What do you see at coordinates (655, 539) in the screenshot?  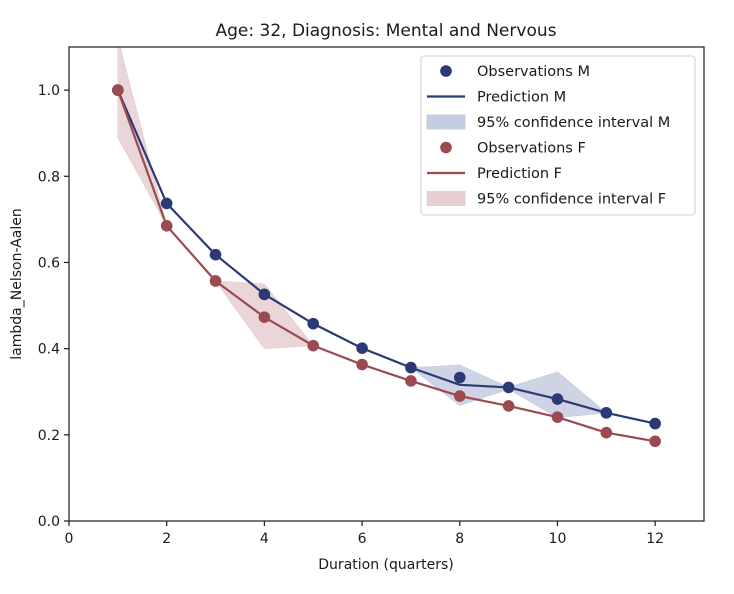 I see `x-tick-label: 12` at bounding box center [655, 539].